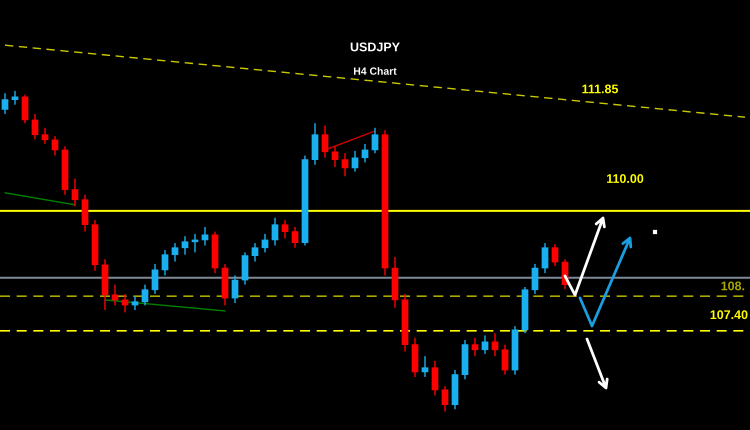  I want to click on ref-line-label: 107.40, so click(729, 315).